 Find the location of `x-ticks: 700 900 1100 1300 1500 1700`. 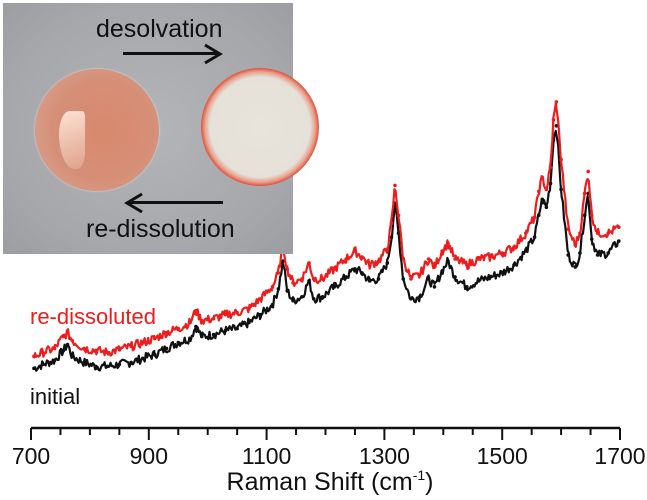

x-ticks: 700 900 1100 1300 1500 1700 is located at coordinates (329, 448).